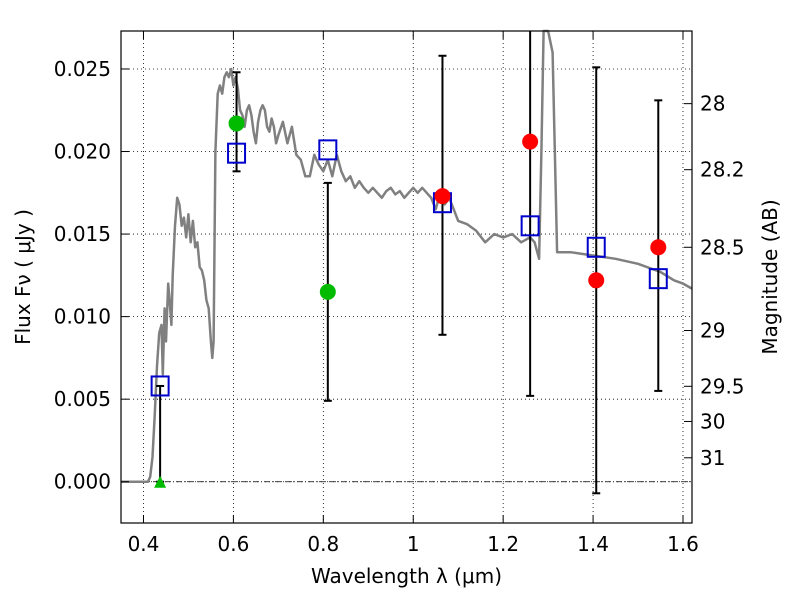  I want to click on y-tick-label: 0.010, so click(82, 317).